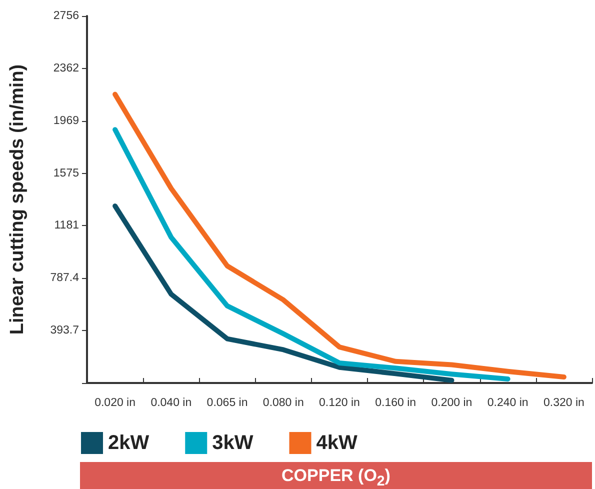 The image size is (595, 489). What do you see at coordinates (66, 16) in the screenshot?
I see `y-tick-label: 2756` at bounding box center [66, 16].